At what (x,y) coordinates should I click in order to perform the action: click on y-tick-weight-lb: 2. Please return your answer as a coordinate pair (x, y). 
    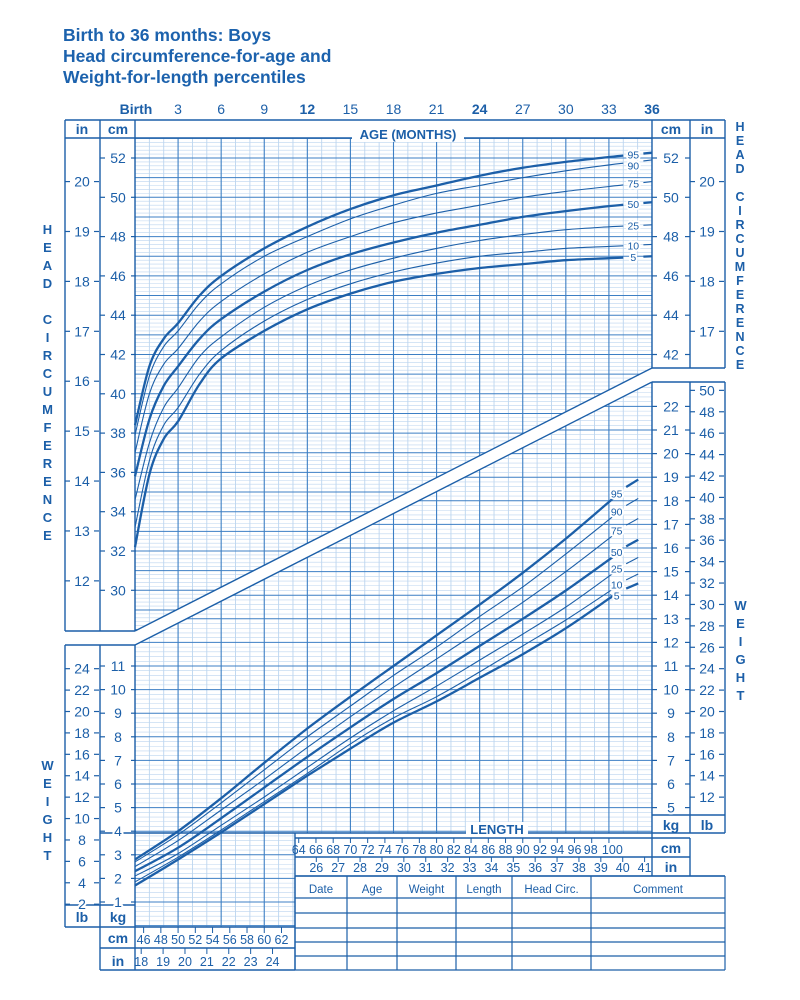
    Looking at the image, I should click on (82, 904).